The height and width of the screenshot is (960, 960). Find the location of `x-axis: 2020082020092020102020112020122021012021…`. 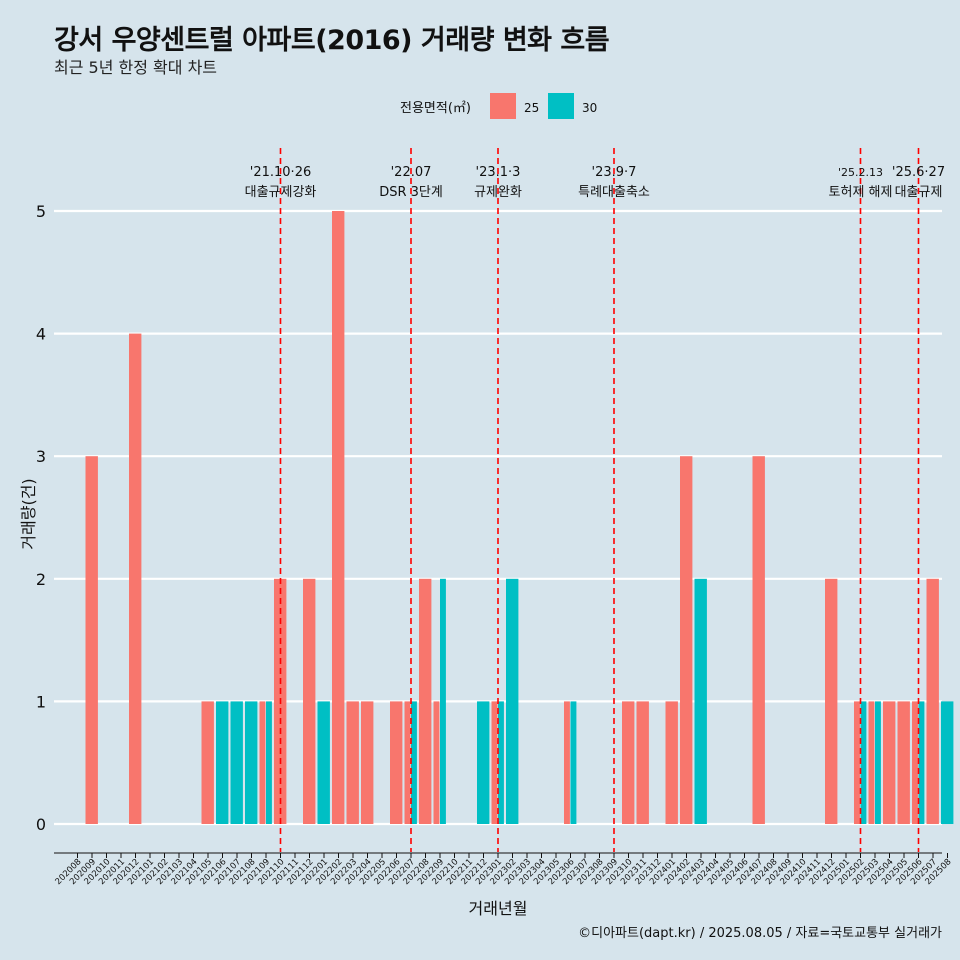

x-axis: 2020082020092020102020112020122021012021… is located at coordinates (504, 869).